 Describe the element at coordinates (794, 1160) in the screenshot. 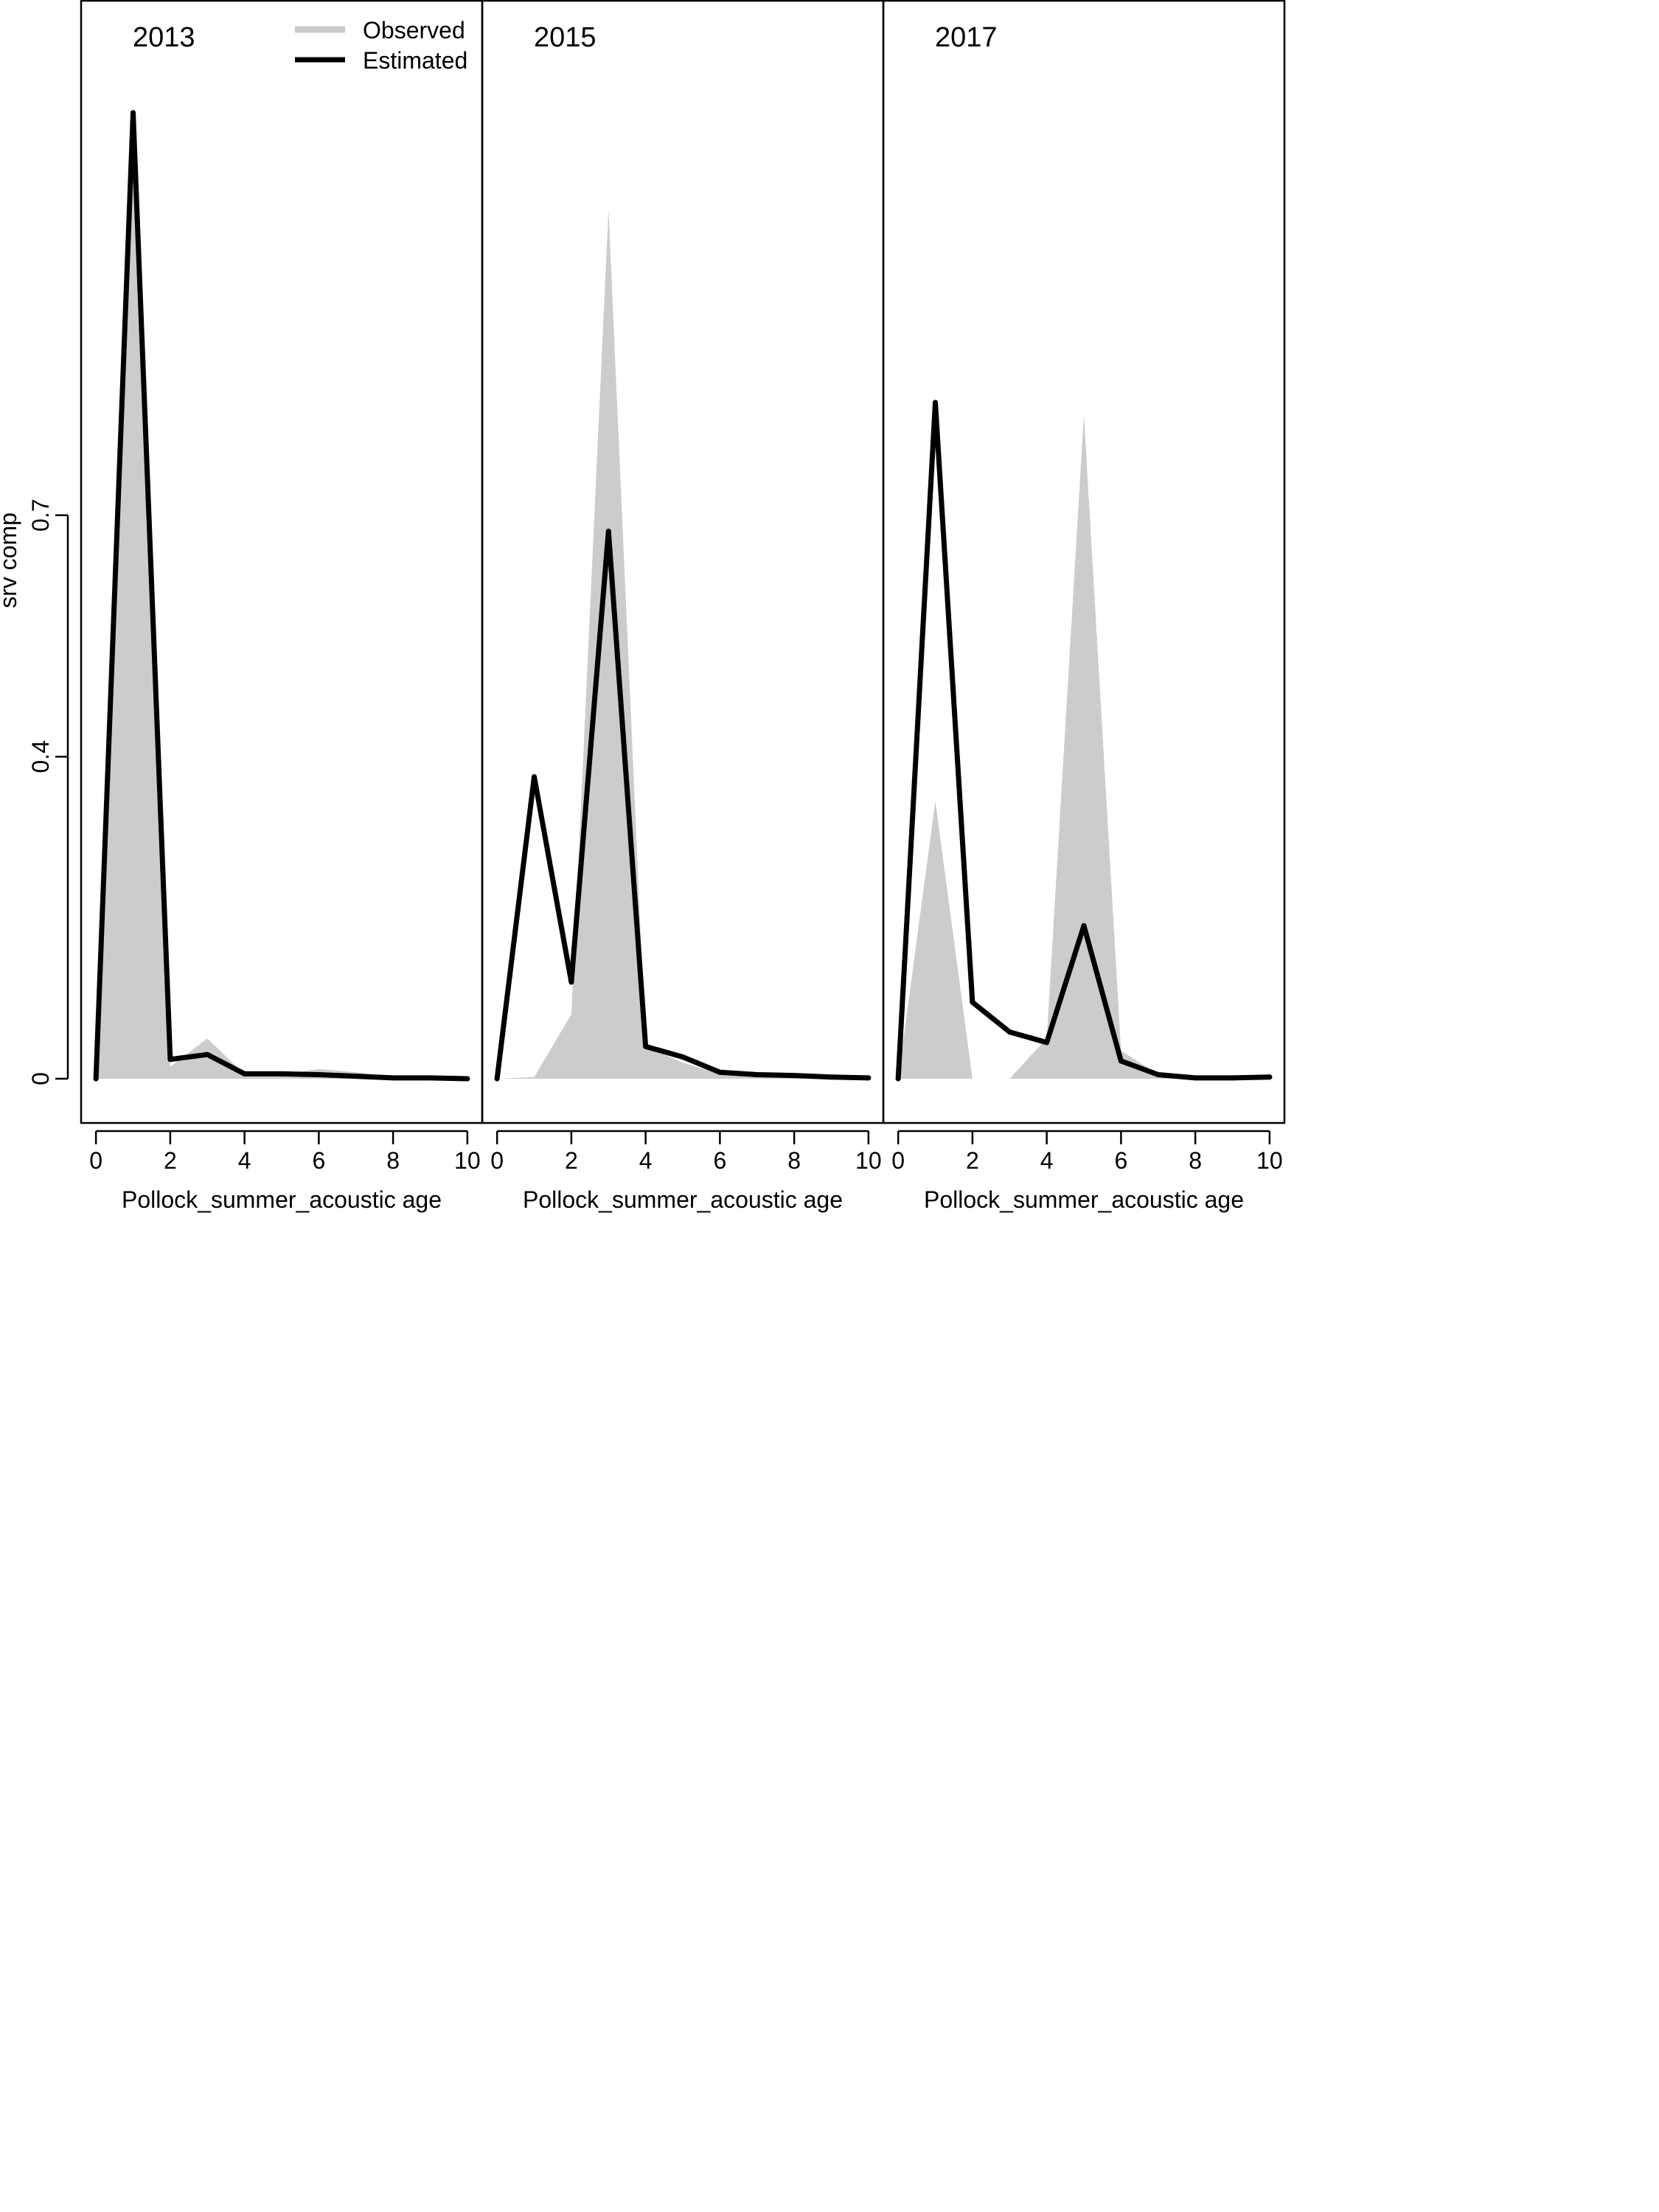

I see `x-tick-label-2015-8: 8` at that location.